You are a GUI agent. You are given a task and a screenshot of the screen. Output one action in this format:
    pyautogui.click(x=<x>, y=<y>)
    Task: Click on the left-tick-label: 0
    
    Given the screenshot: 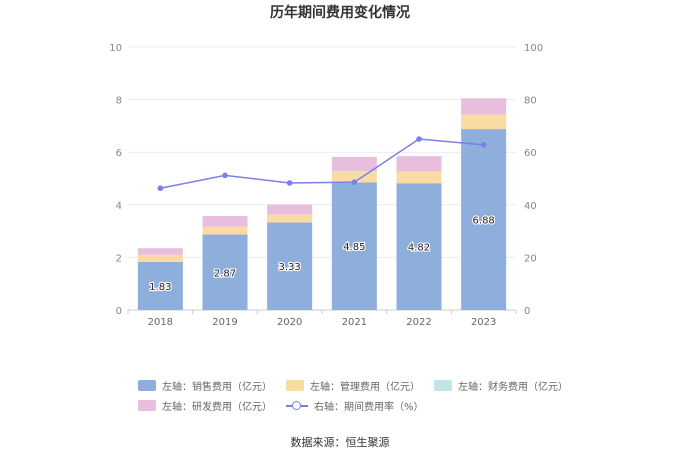 What is the action you would take?
    pyautogui.click(x=119, y=311)
    